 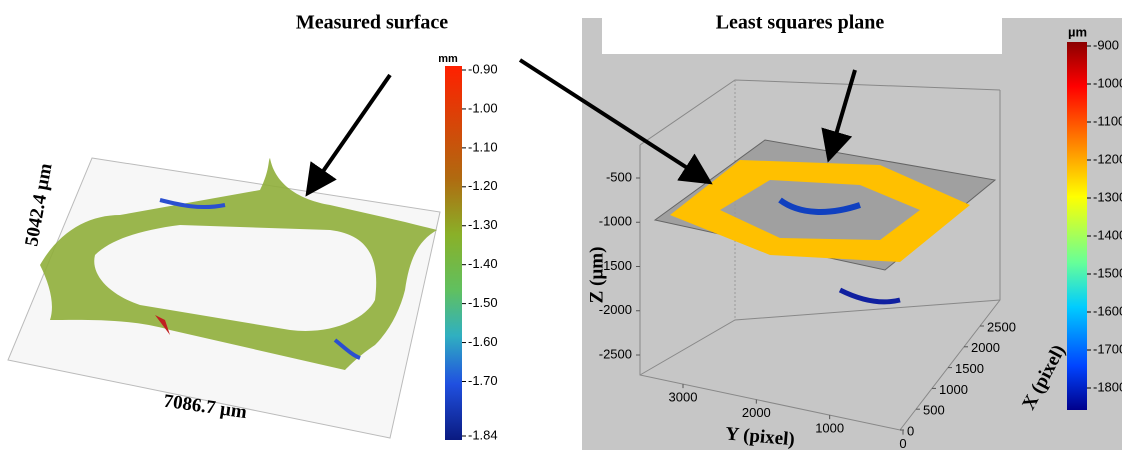 What do you see at coordinates (483, 107) in the screenshot?
I see `colorbar-tick-label: -1.00` at bounding box center [483, 107].